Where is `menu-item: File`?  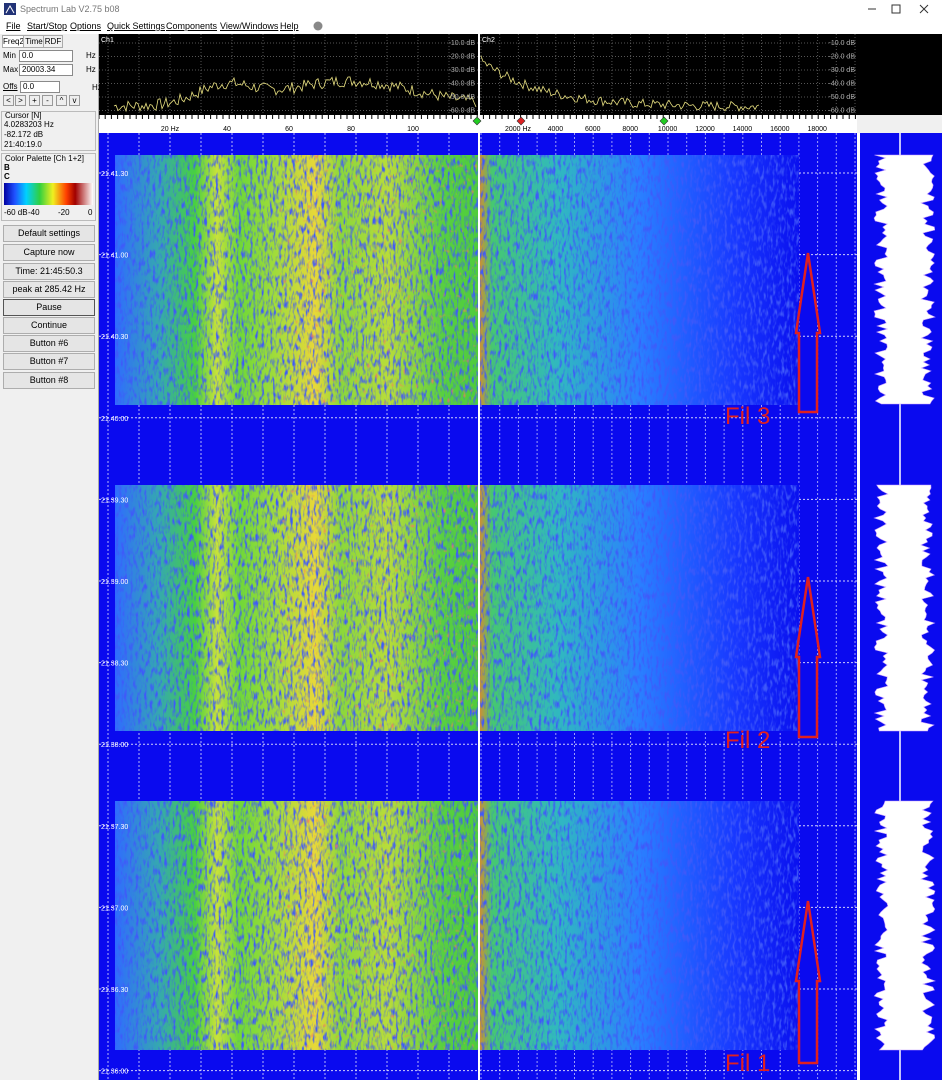 menu-item: File is located at coordinates (13, 26).